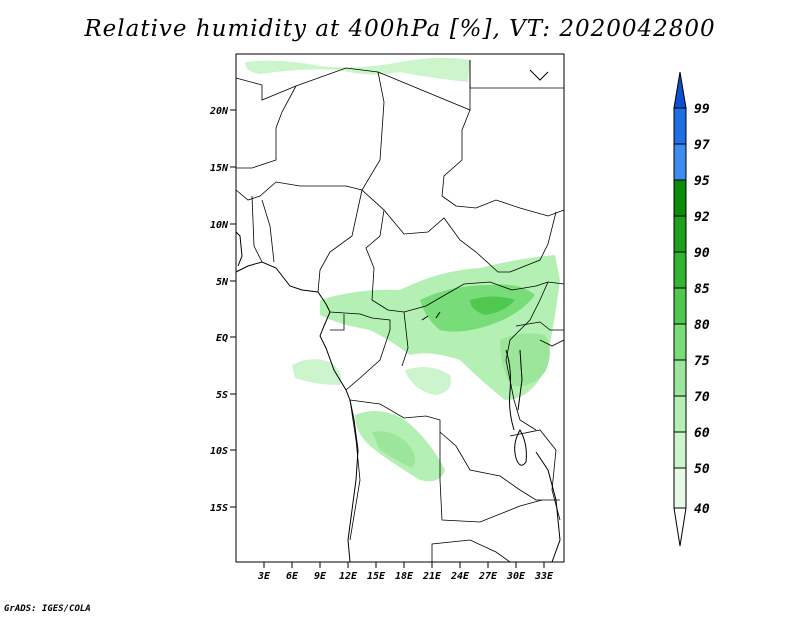  I want to click on colorbar-label: 50, so click(702, 469).